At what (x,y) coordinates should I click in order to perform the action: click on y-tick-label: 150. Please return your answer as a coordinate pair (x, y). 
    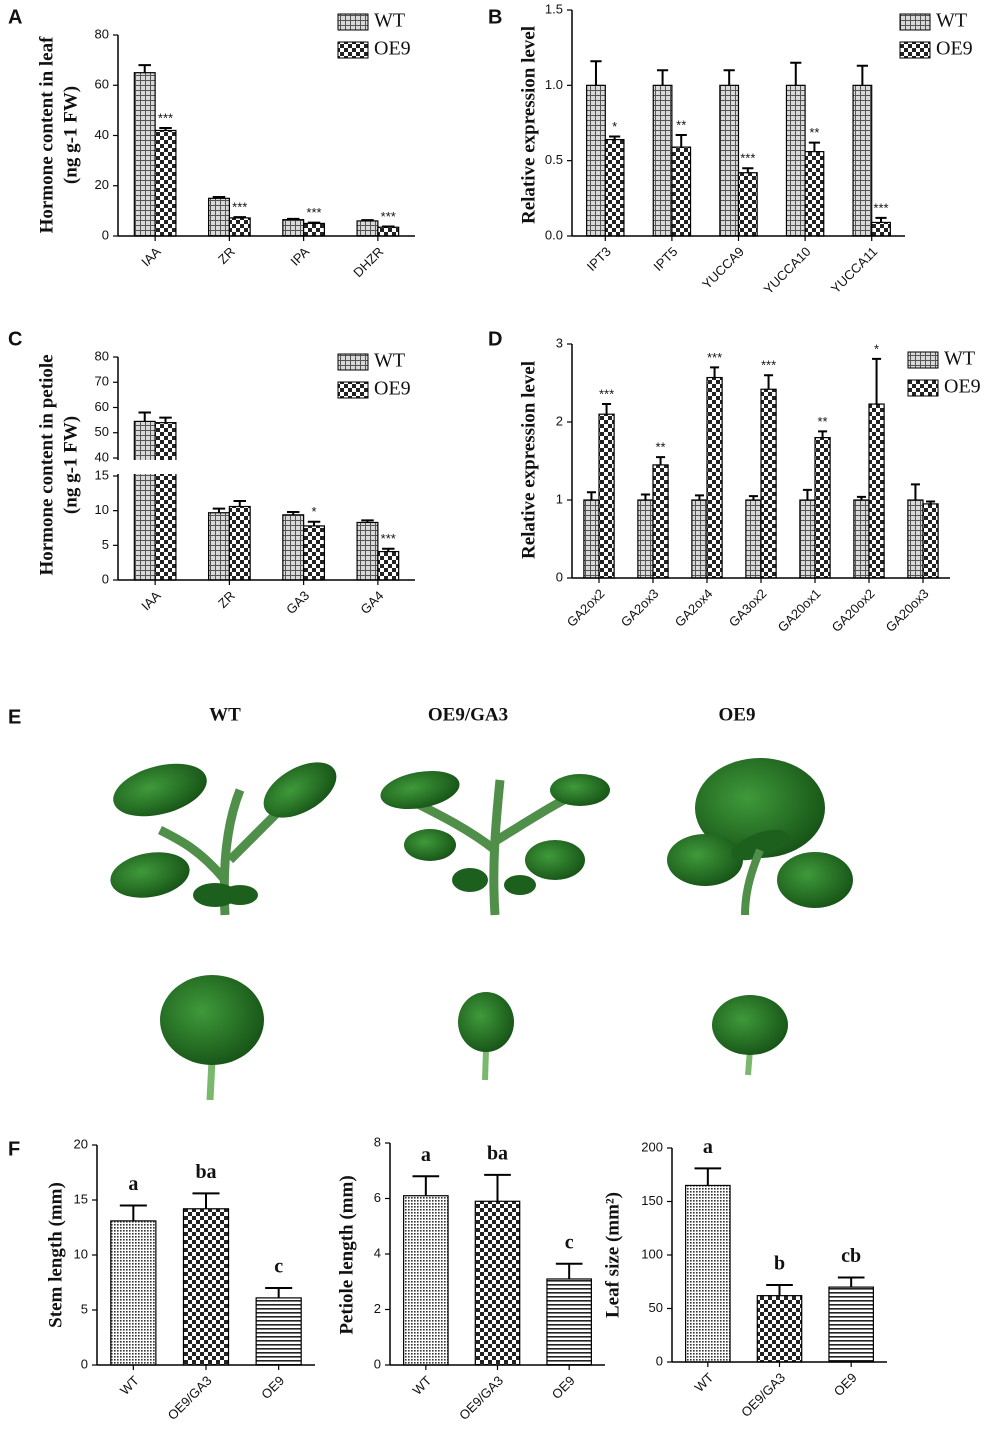
    Looking at the image, I should click on (652, 1200).